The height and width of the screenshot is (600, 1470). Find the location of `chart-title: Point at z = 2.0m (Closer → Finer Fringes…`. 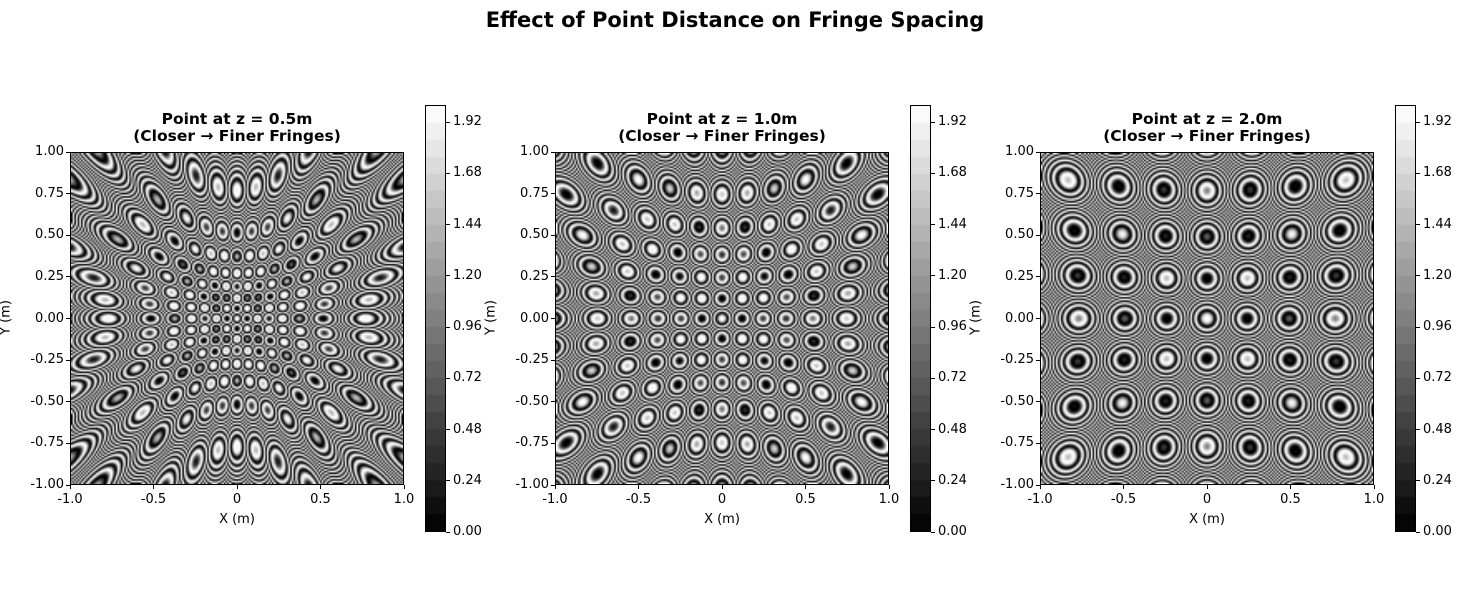

chart-title: Point at z = 2.0m (Closer → Finer Fringes… is located at coordinates (1207, 128).